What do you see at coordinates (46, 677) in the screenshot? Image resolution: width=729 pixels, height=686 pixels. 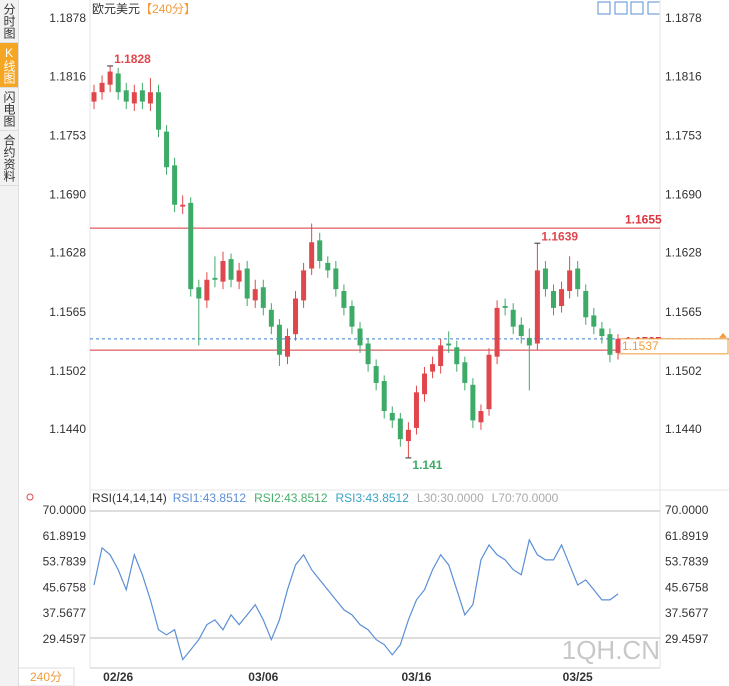 I see `period-label: 240分` at bounding box center [46, 677].